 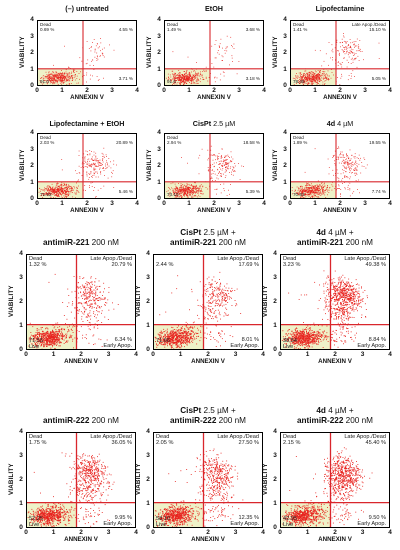 What do you see at coordinates (123, 340) in the screenshot?
I see `early-apoptosis-percent: 6.34 %` at bounding box center [123, 340].